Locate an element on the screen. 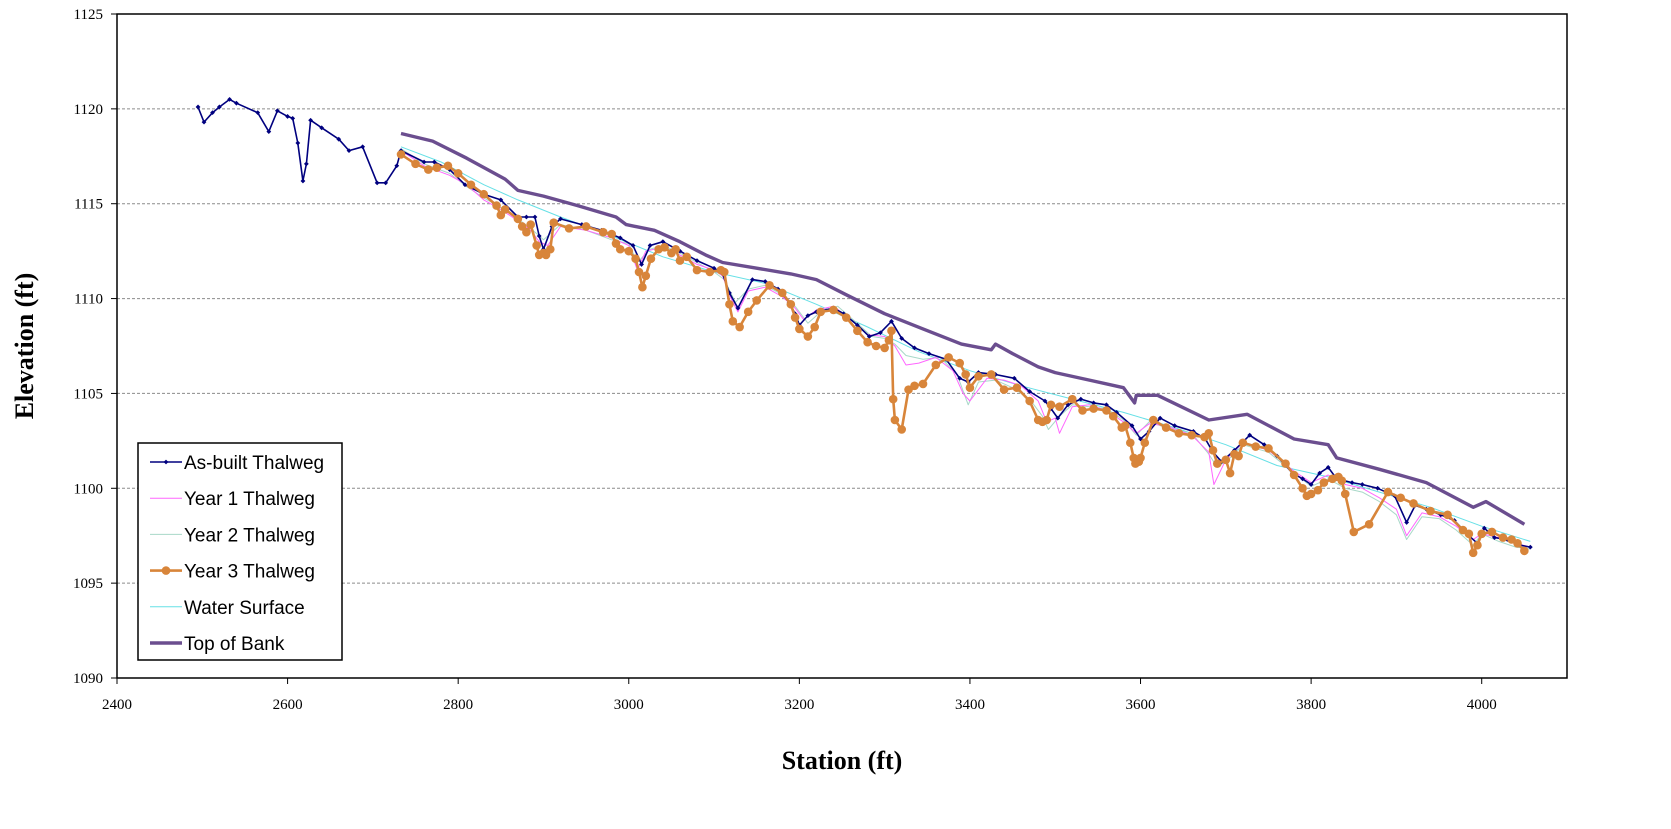 This screenshot has height=829, width=1671. x-tick-label: 3000 is located at coordinates (629, 705).